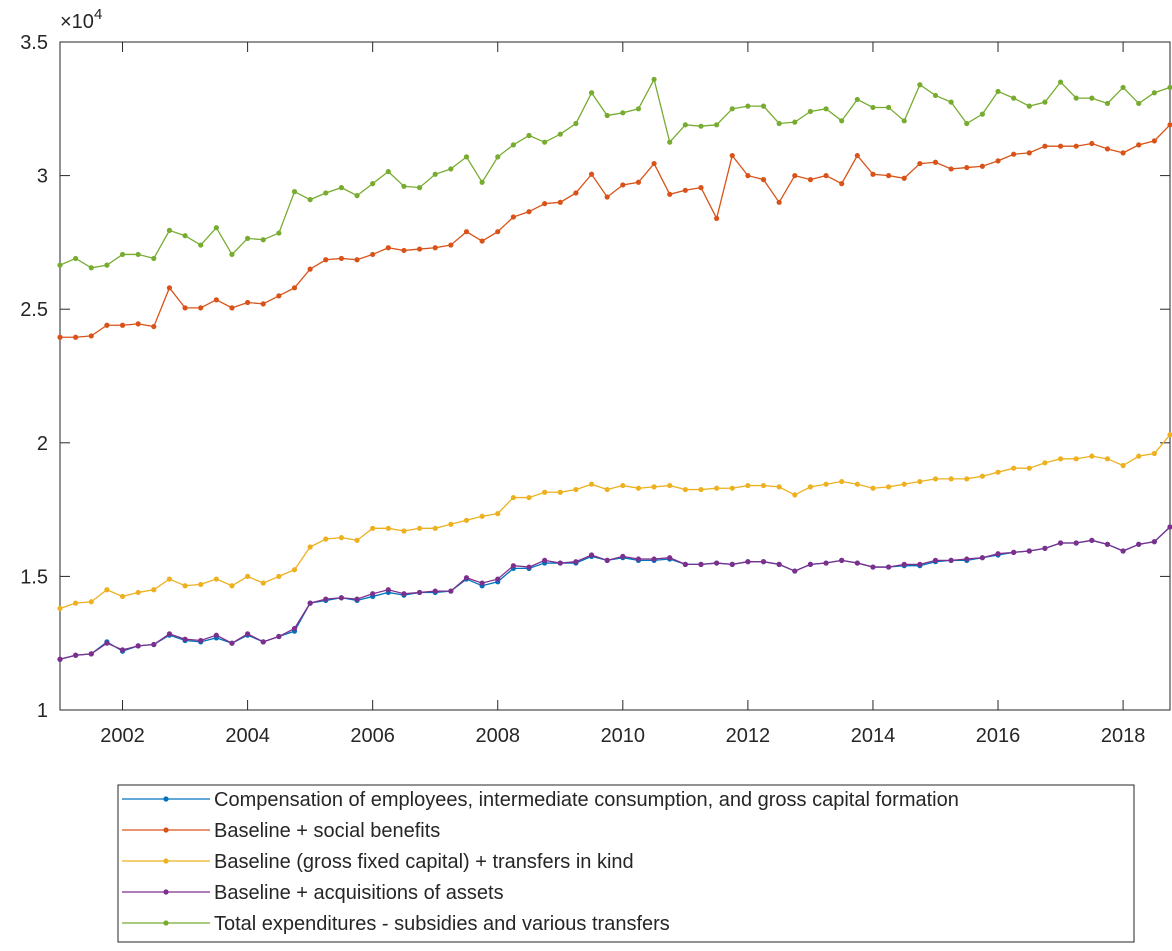 This screenshot has height=951, width=1172. What do you see at coordinates (372, 736) in the screenshot?
I see `x-tick-label: 2006` at bounding box center [372, 736].